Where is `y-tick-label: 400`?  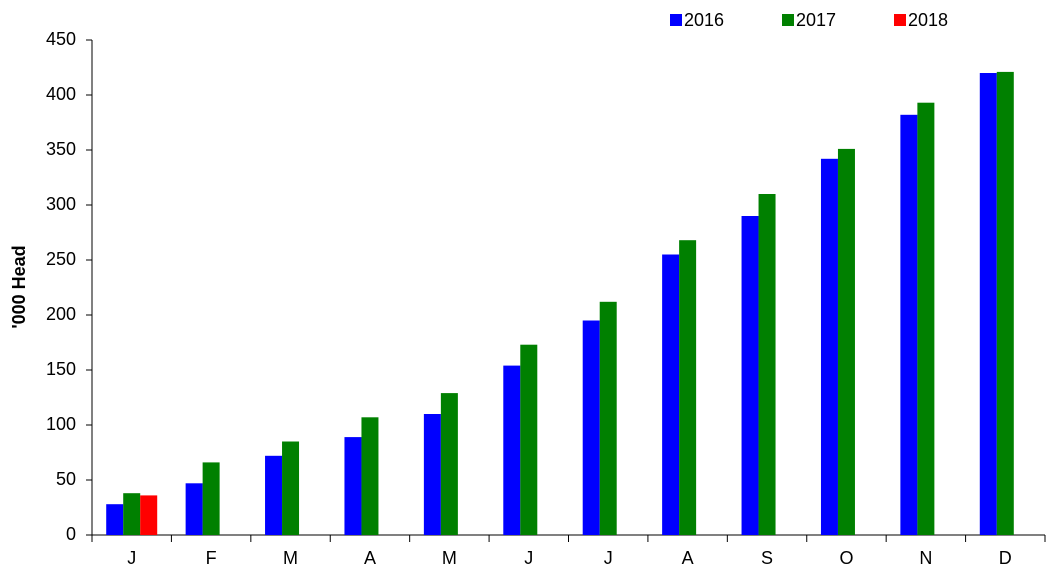
y-tick-label: 400 is located at coordinates (61, 94).